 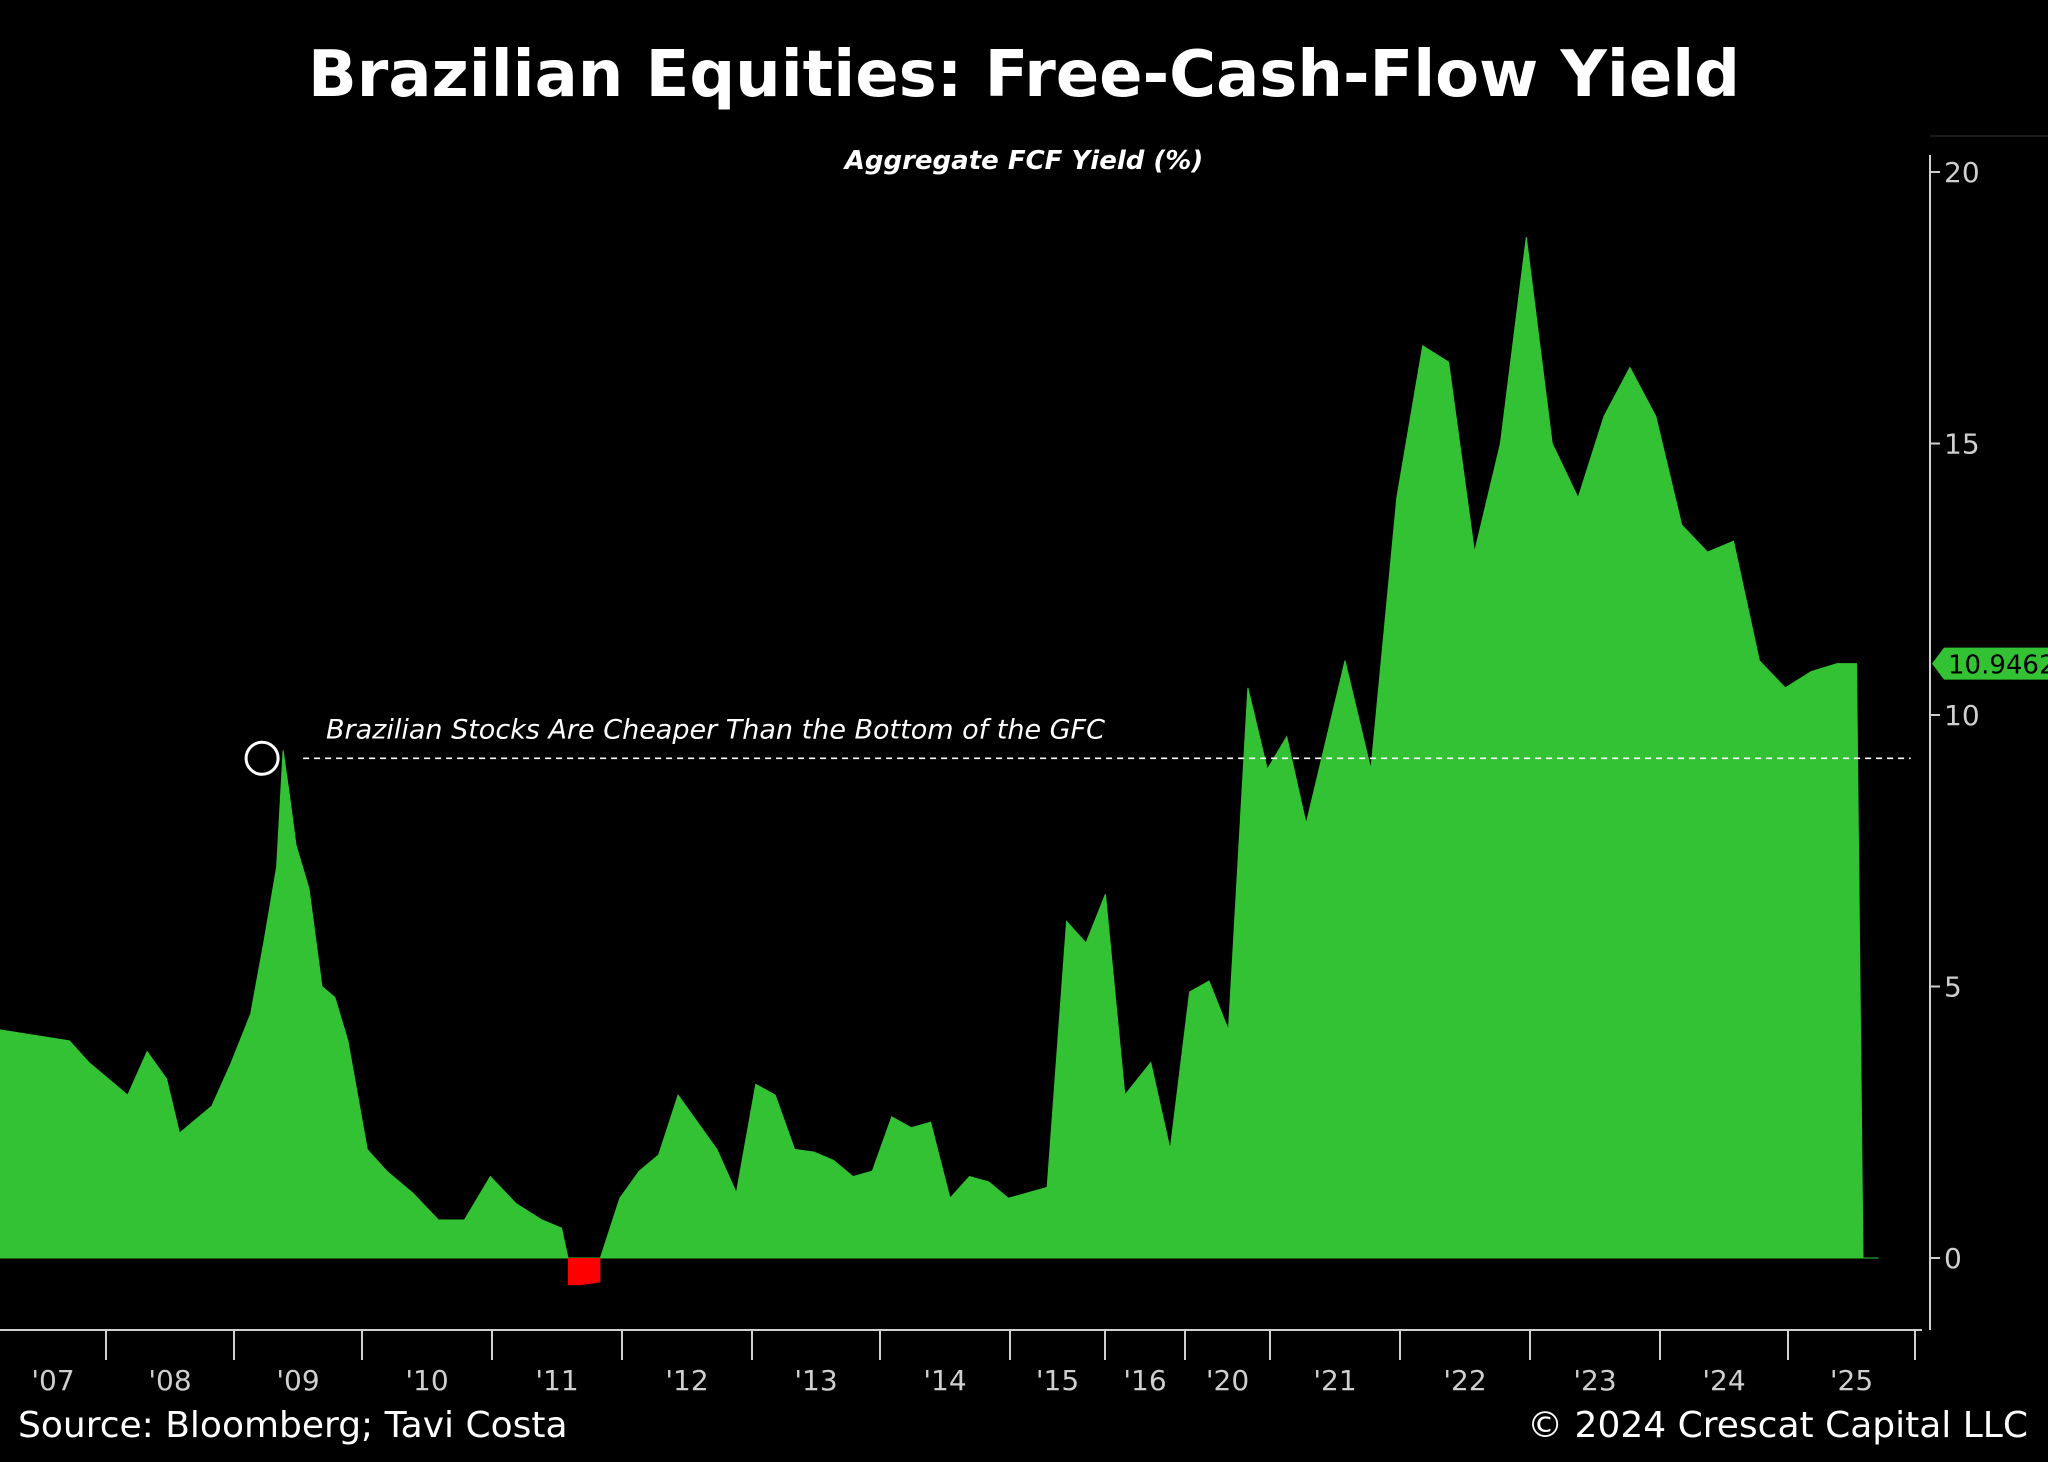 What do you see at coordinates (944, 1380) in the screenshot?
I see `x-tick-label: '14` at bounding box center [944, 1380].